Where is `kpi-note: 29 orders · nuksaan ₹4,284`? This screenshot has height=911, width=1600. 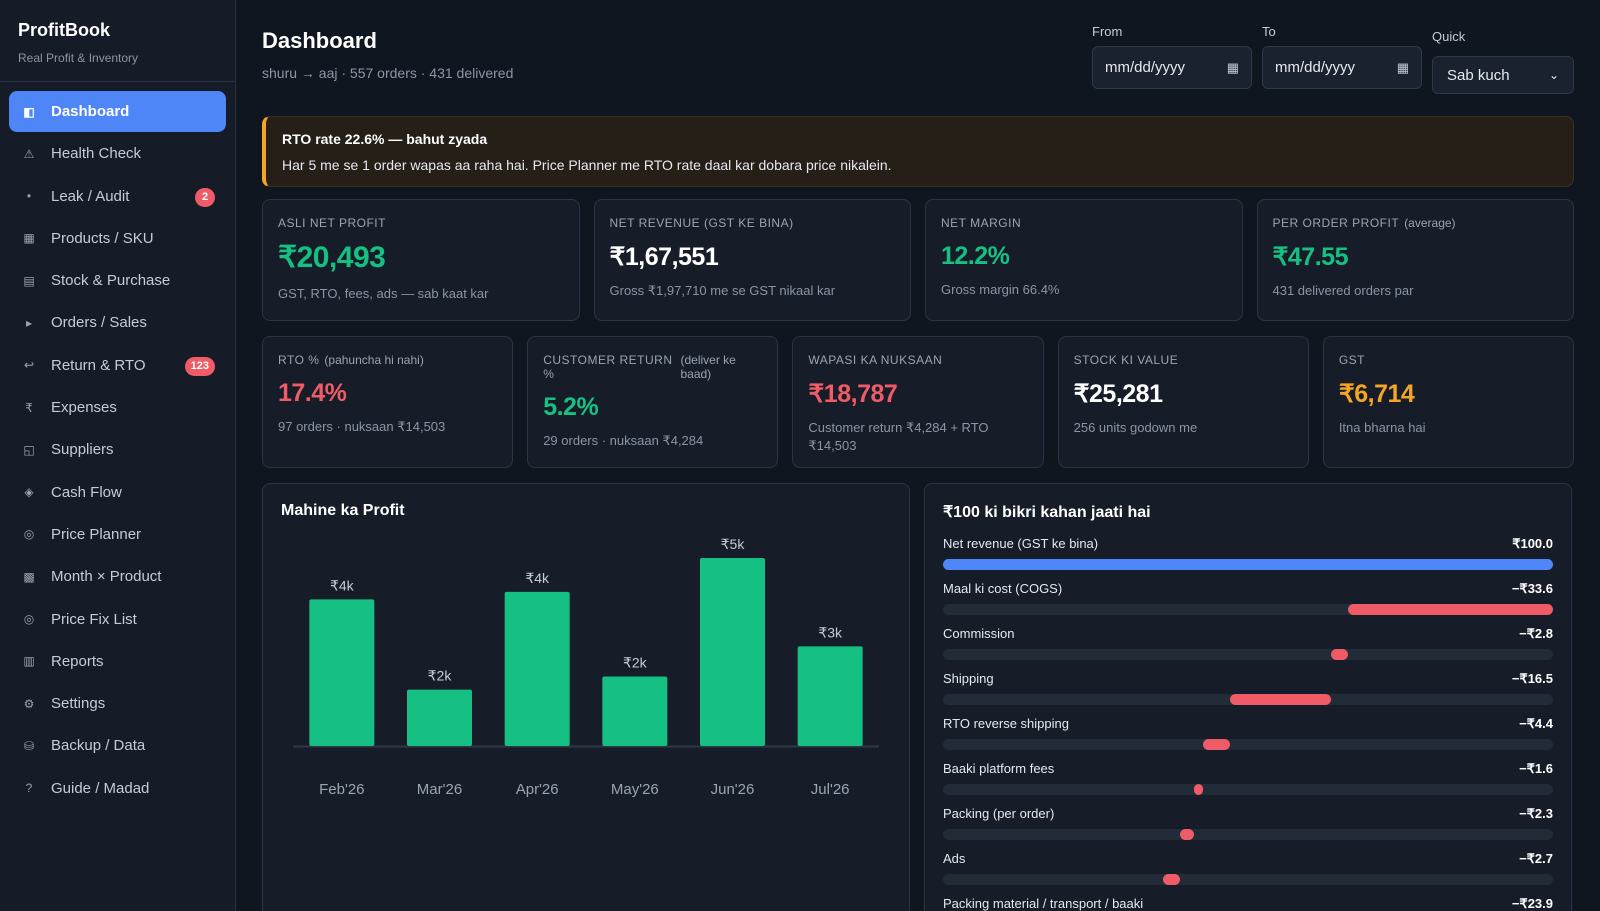
kpi-note: 29 orders · nuksaan ₹4,284 is located at coordinates (623, 440).